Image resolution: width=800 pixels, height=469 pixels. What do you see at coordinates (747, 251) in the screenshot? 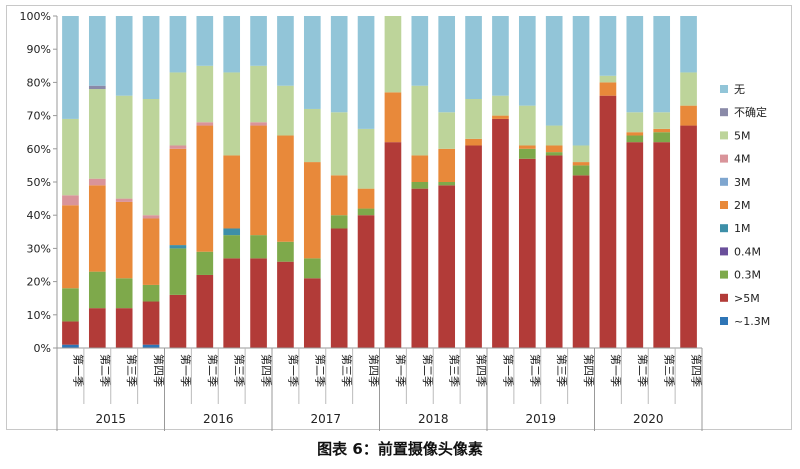
I see `legend-label: 0.4M` at bounding box center [747, 251].